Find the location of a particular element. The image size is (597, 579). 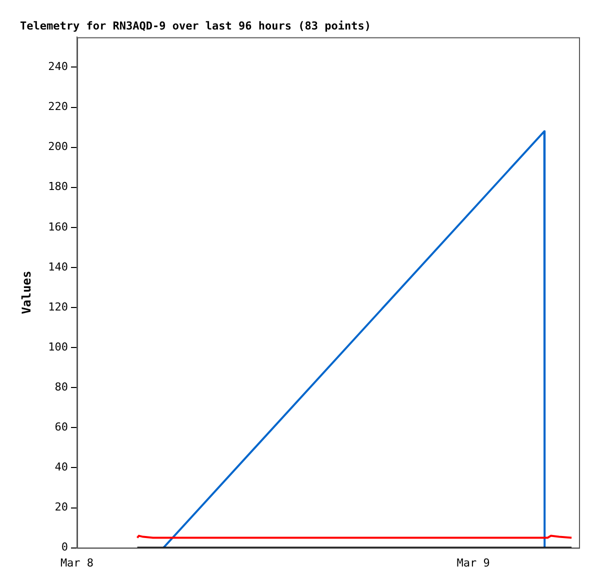

y-tick-label: 60 is located at coordinates (61, 427).